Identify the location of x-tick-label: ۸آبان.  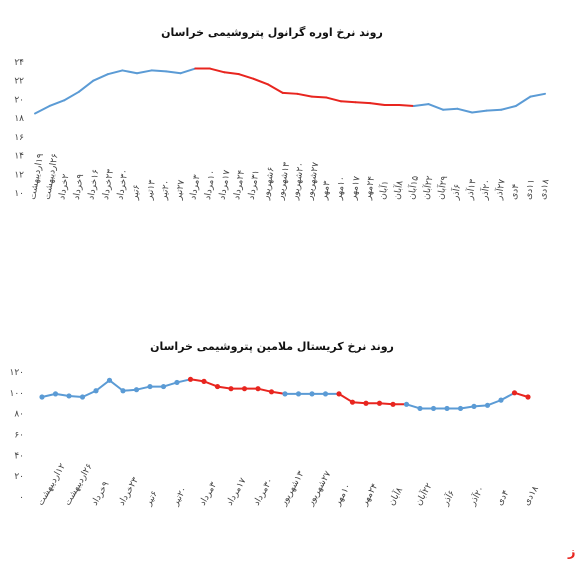
(395, 496).